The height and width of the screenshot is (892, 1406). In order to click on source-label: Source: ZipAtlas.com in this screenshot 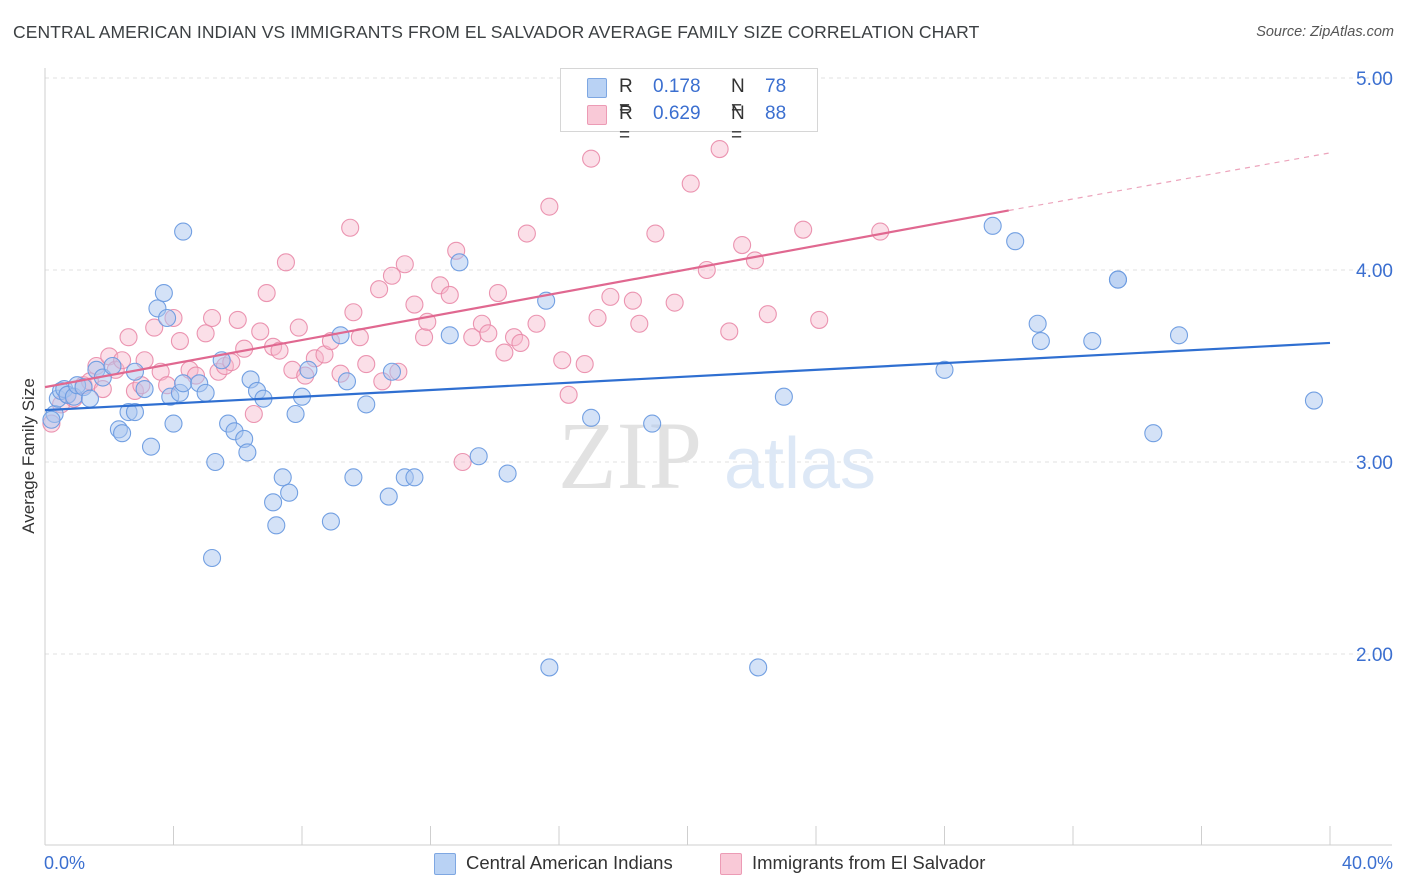, I will do `click(1325, 32)`.